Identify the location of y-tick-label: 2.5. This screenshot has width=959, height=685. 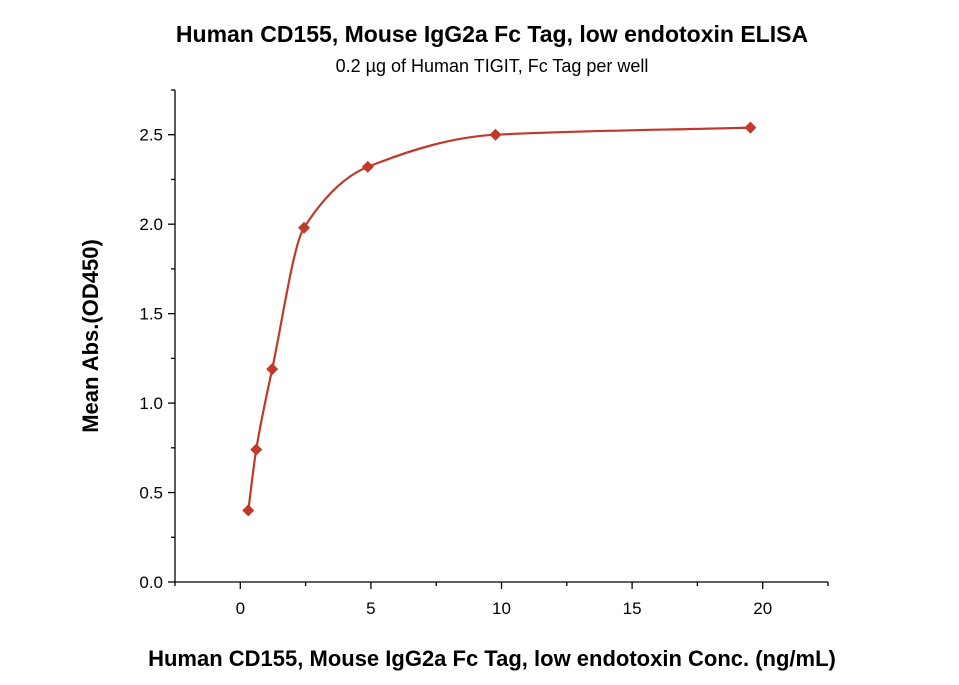
(151, 135).